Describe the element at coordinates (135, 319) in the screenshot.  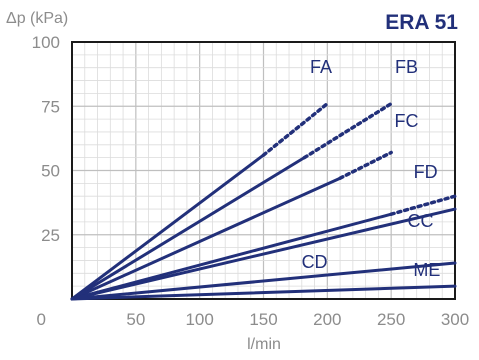
I see `x-tick-label: 50` at that location.